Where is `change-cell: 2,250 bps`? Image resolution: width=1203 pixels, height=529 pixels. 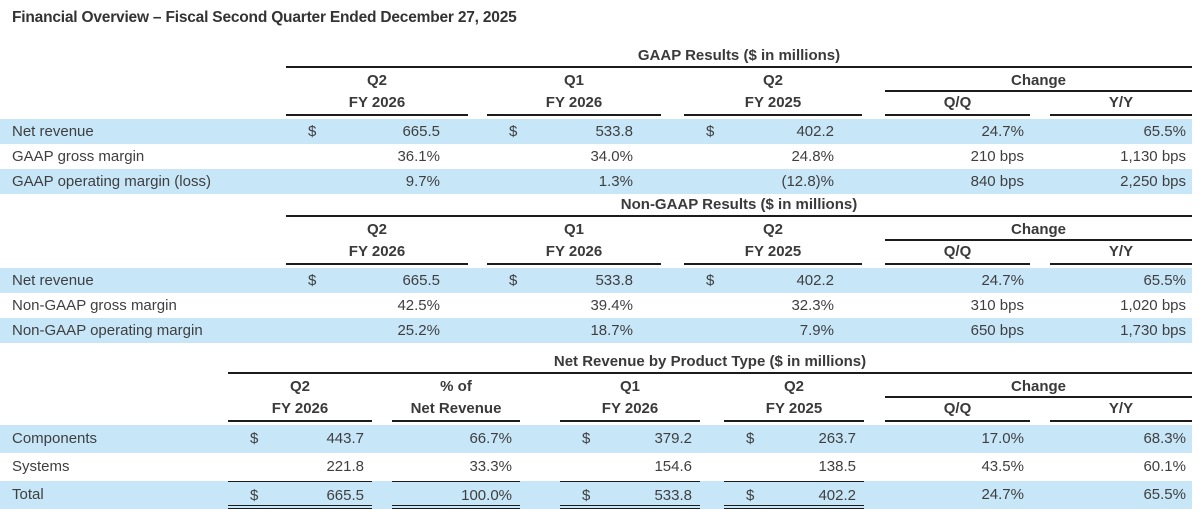 change-cell: 2,250 bps is located at coordinates (1153, 181).